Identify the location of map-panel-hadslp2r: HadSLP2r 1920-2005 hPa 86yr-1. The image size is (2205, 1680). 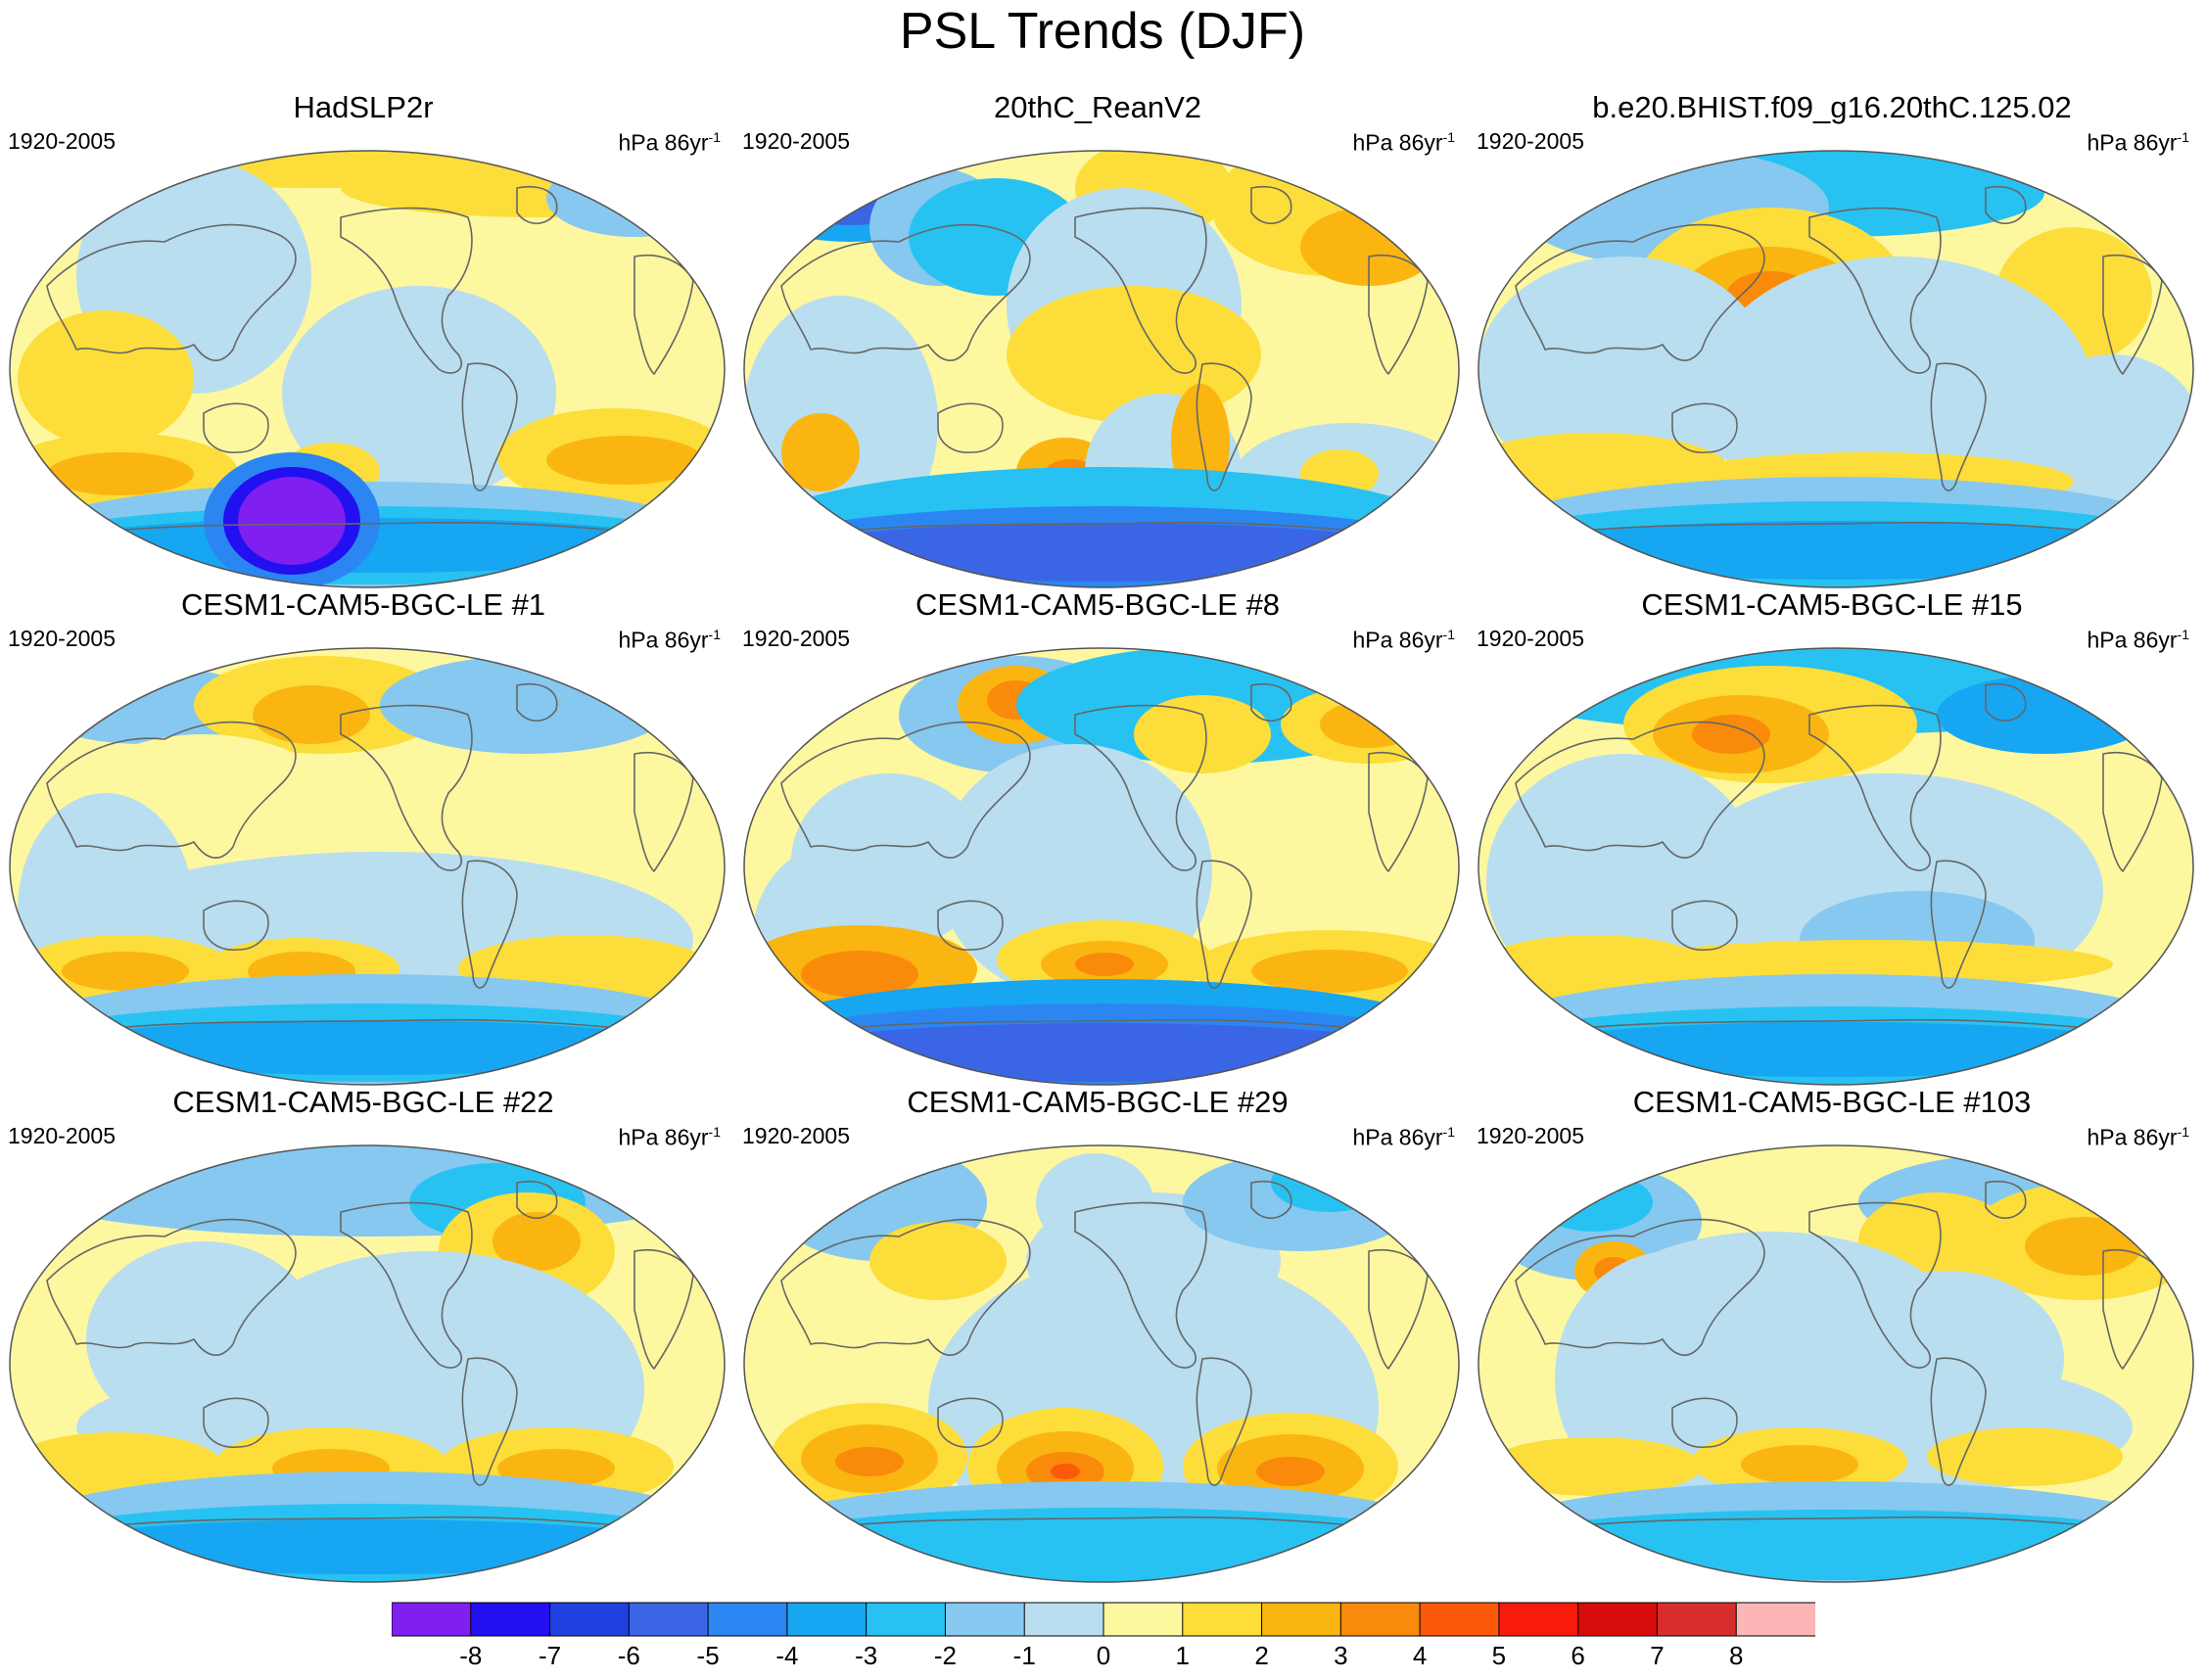
(363, 339).